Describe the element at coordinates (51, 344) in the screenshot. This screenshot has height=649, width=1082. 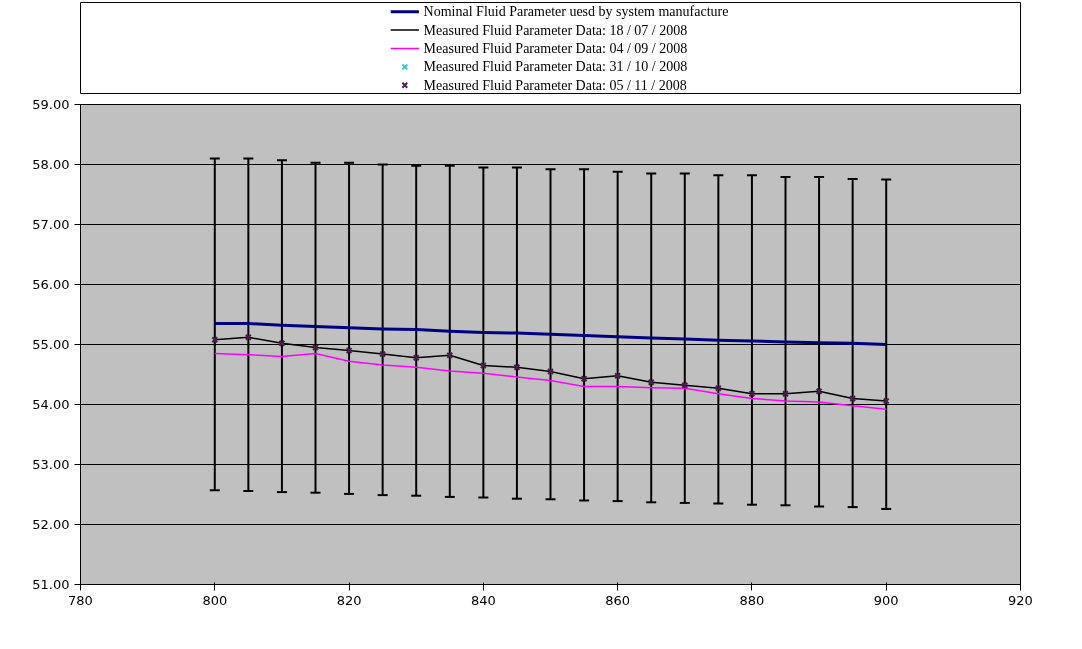
I see `y-tick-label: 55.00` at that location.